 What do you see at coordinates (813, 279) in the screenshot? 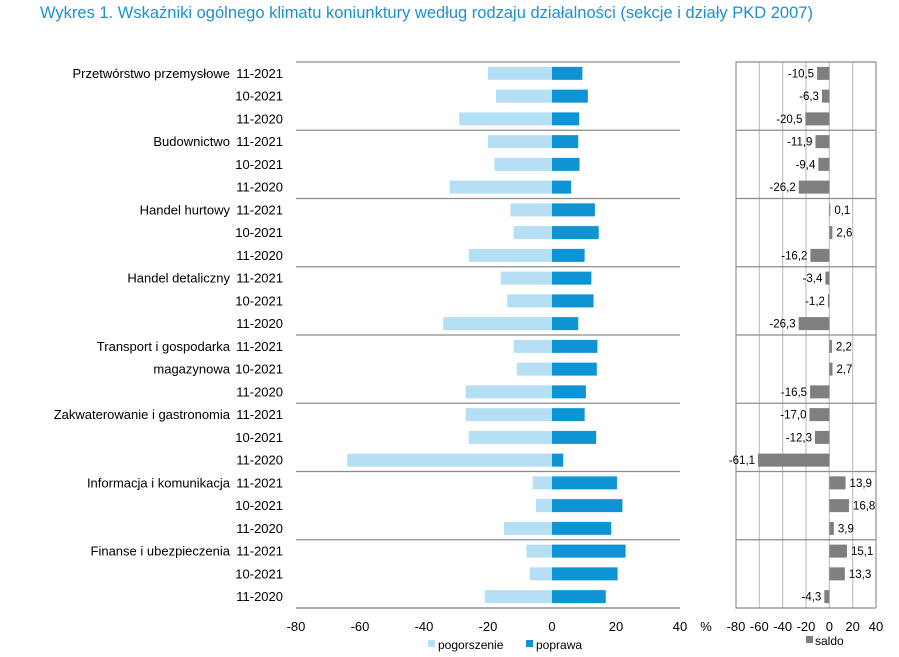
I see `saldo-value-label: -3,4` at bounding box center [813, 279].